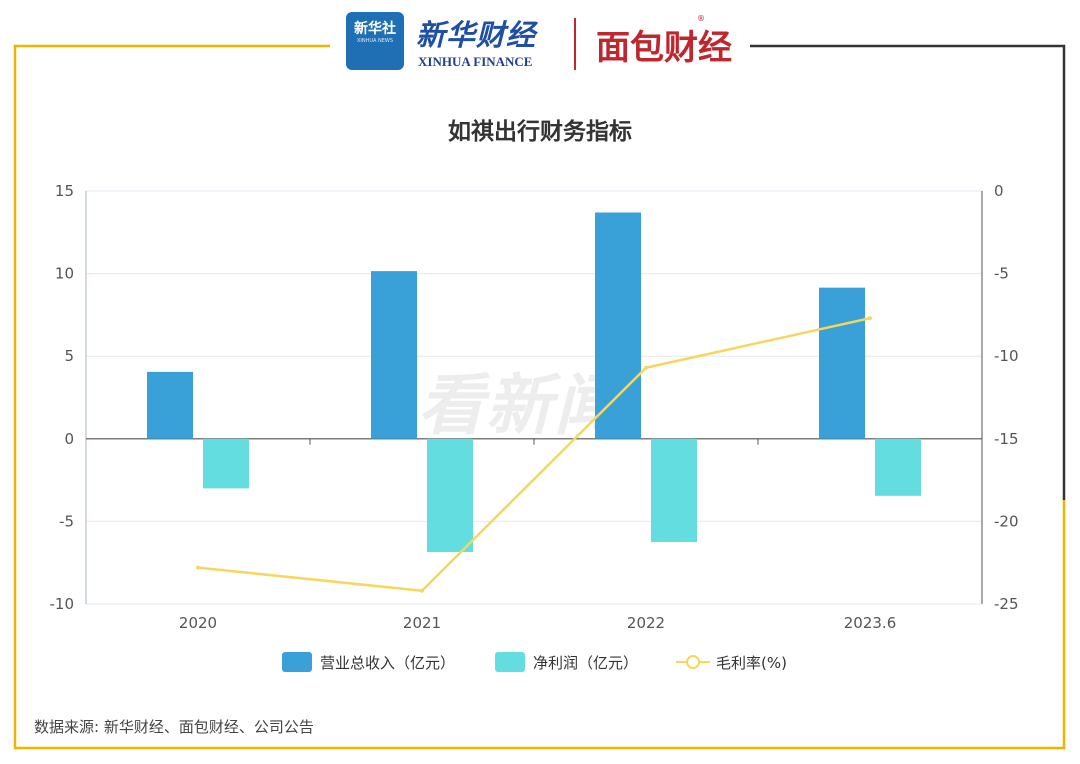 This screenshot has width=1080, height=764. Describe the element at coordinates (66, 521) in the screenshot. I see `y-left-tick-label: -5` at that location.